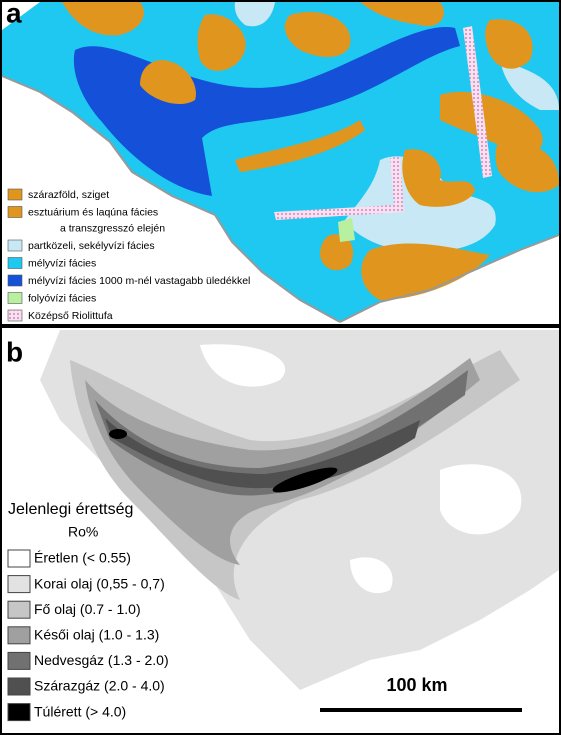 This screenshot has height=735, width=561. I want to click on legend-label: Nedvesgáz (1.3 - 2.0), so click(101, 660).